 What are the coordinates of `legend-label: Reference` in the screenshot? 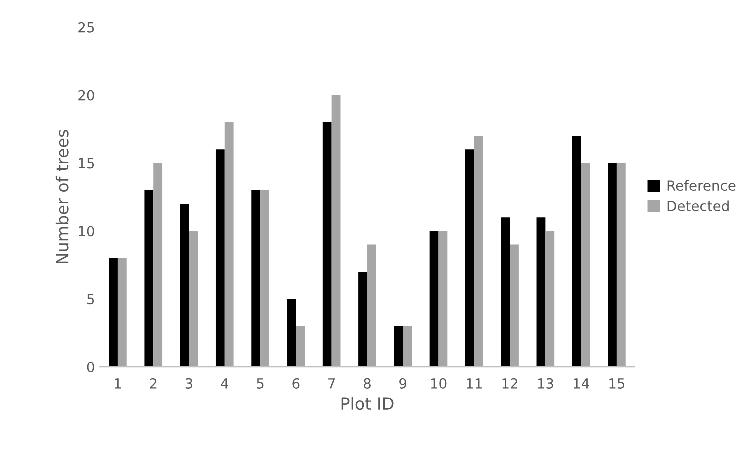 It's located at (702, 186).